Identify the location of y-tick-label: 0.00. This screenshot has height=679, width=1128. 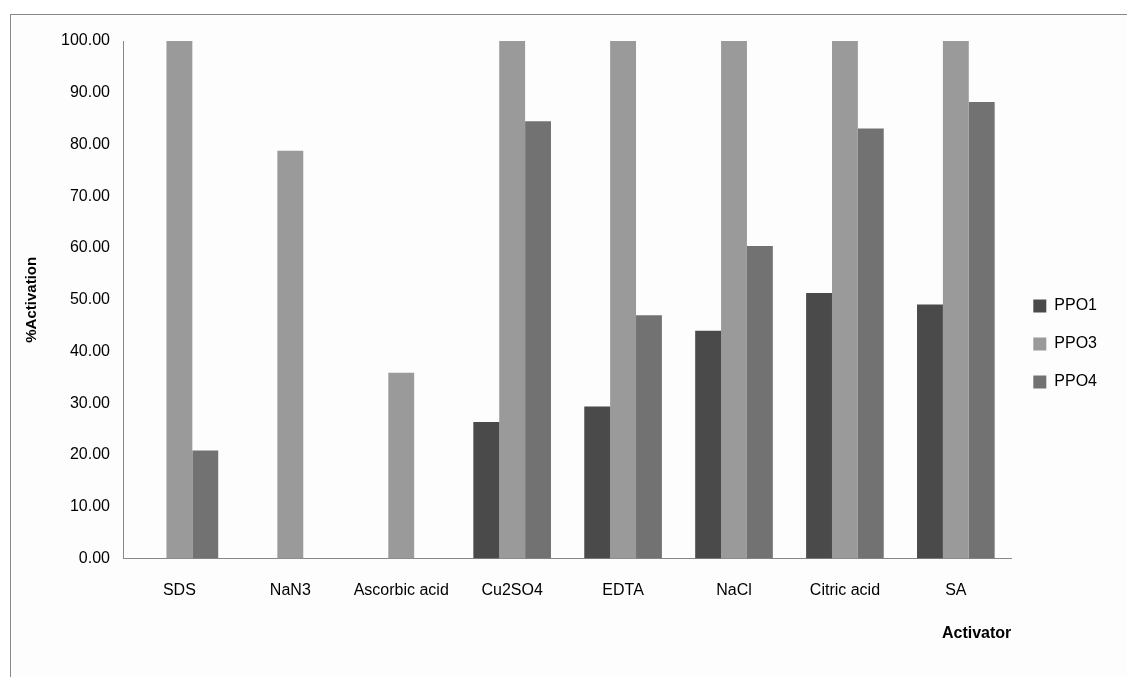
(94, 558).